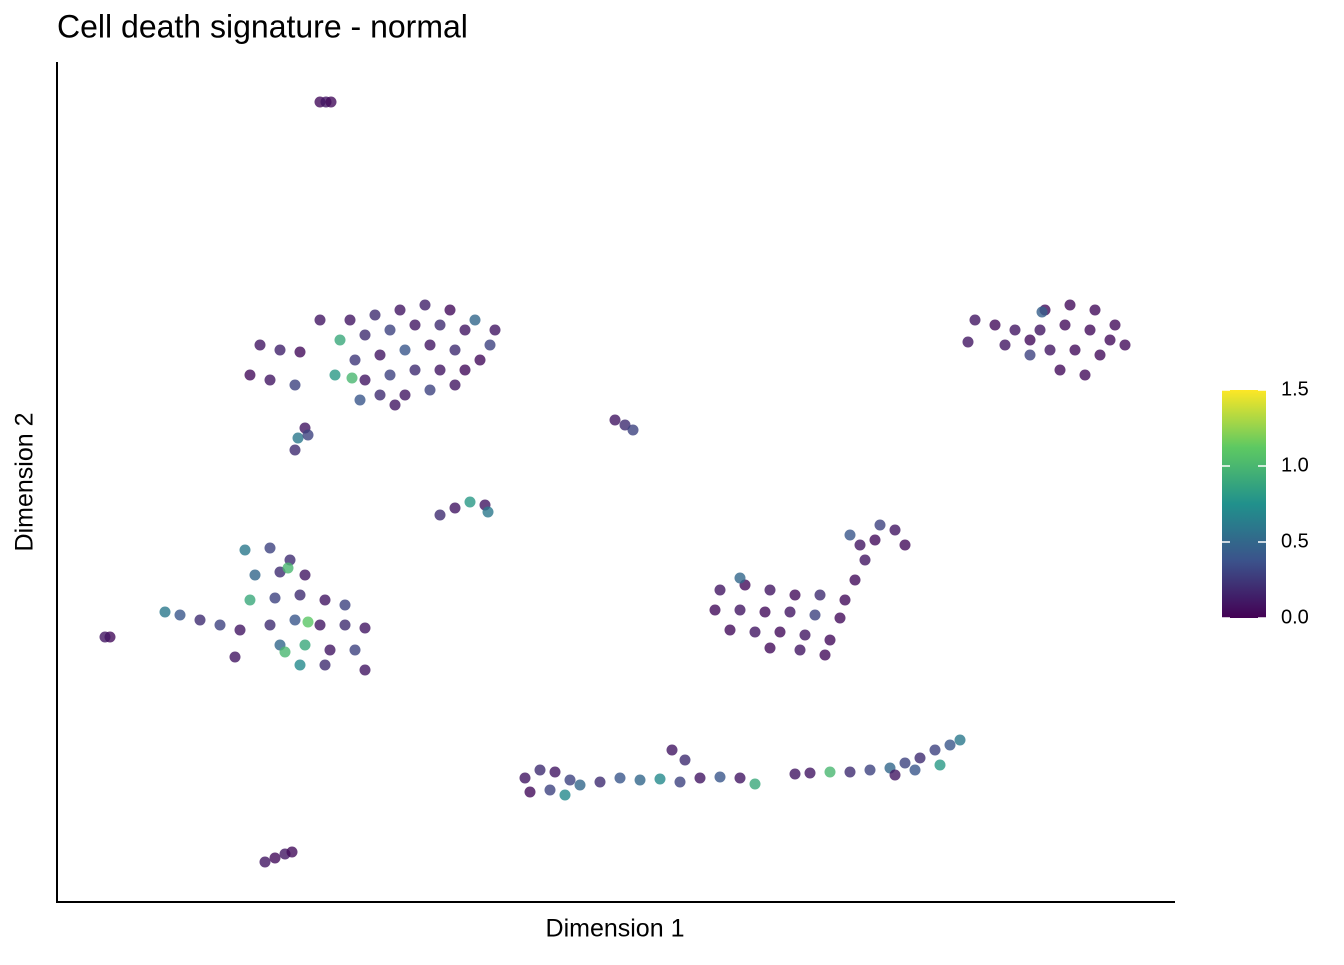 Image resolution: width=1344 pixels, height=965 pixels. Describe the element at coordinates (1295, 465) in the screenshot. I see `colorbar-tick-label: 1.0` at that location.